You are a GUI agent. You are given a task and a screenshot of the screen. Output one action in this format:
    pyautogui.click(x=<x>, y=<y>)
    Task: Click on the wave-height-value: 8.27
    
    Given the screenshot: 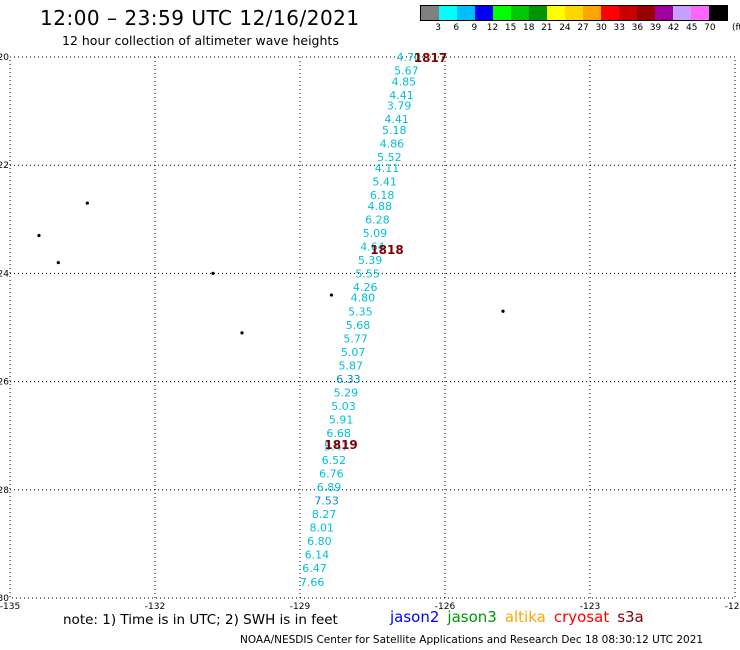 What is the action you would take?
    pyautogui.click(x=324, y=514)
    